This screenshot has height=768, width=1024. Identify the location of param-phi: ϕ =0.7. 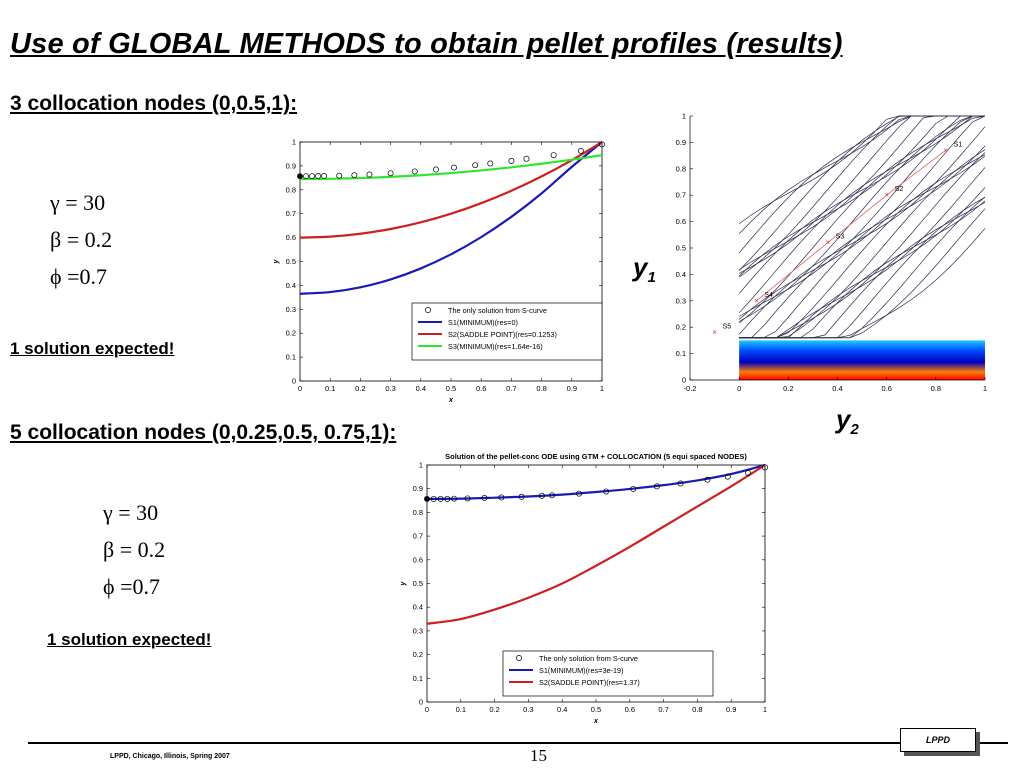
(78, 276).